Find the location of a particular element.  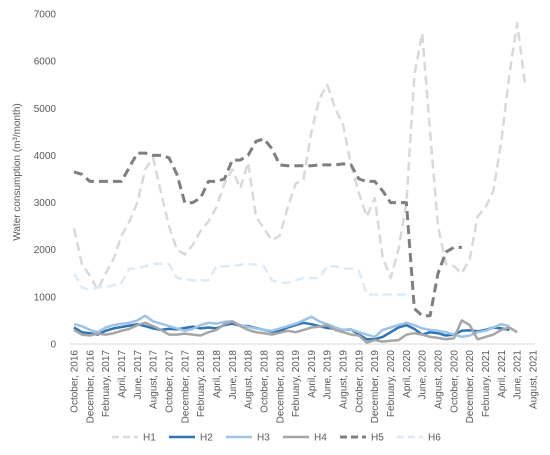

x-tick-label-3: April, 2017 is located at coordinates (122, 374).